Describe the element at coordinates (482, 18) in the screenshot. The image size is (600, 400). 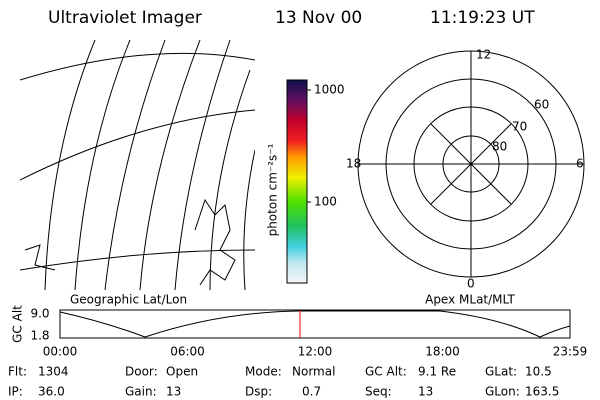
I see `time: 11:19:23 UT` at that location.